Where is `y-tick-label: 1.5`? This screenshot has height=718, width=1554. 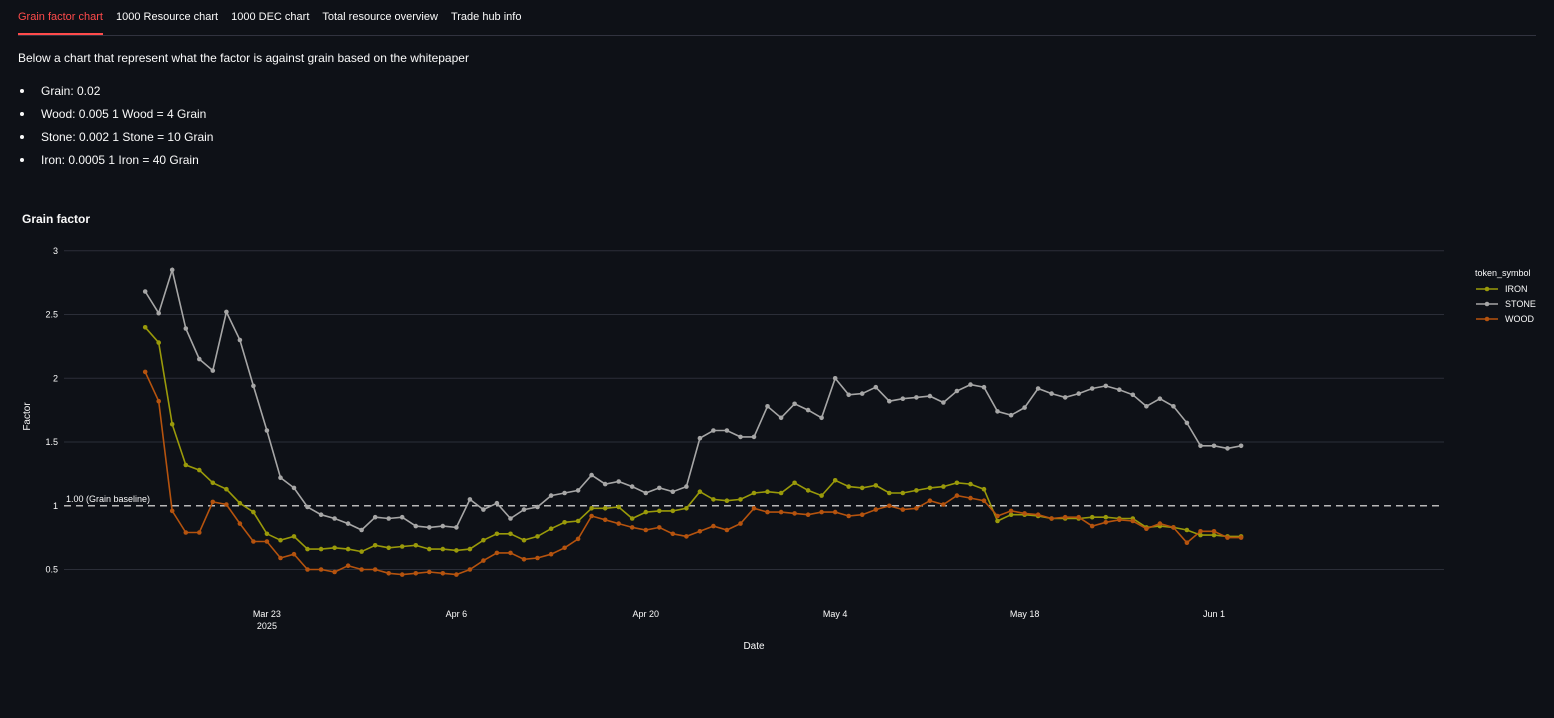
y-tick-label: 1.5 is located at coordinates (51, 442).